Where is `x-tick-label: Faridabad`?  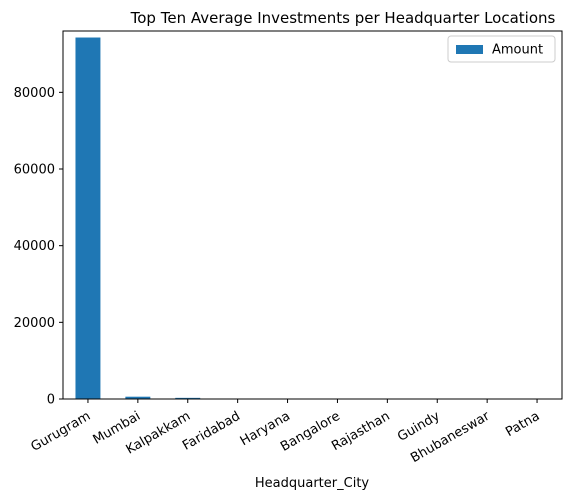 x-tick-label: Faridabad is located at coordinates (211, 431).